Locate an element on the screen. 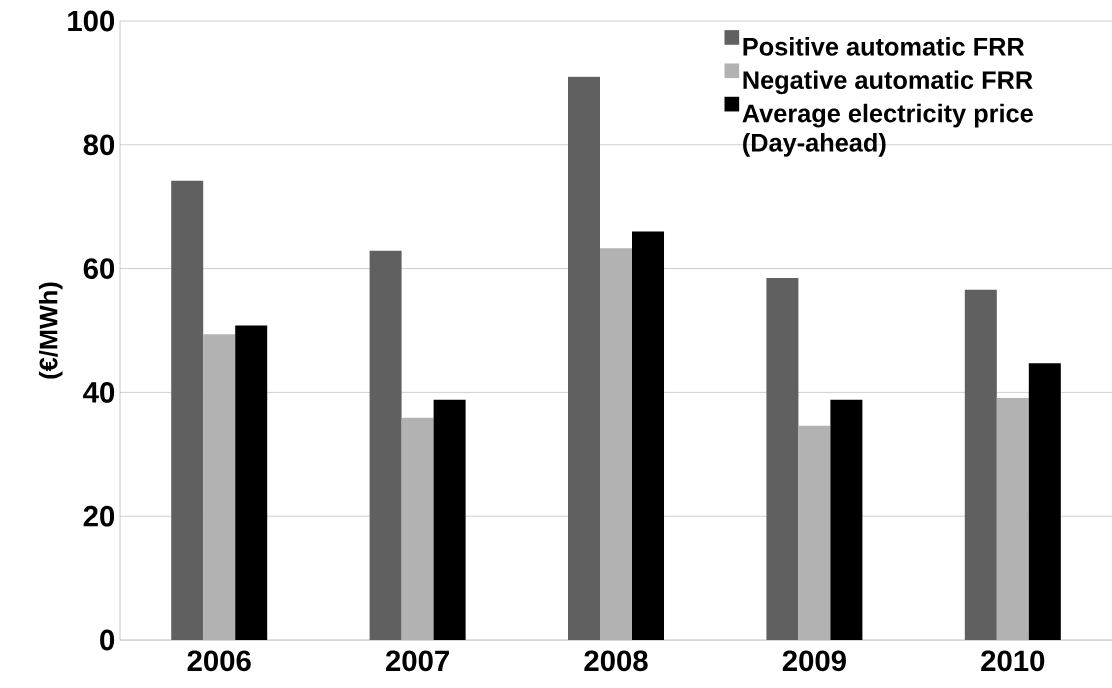  x-tick-label: 2009 is located at coordinates (814, 661).